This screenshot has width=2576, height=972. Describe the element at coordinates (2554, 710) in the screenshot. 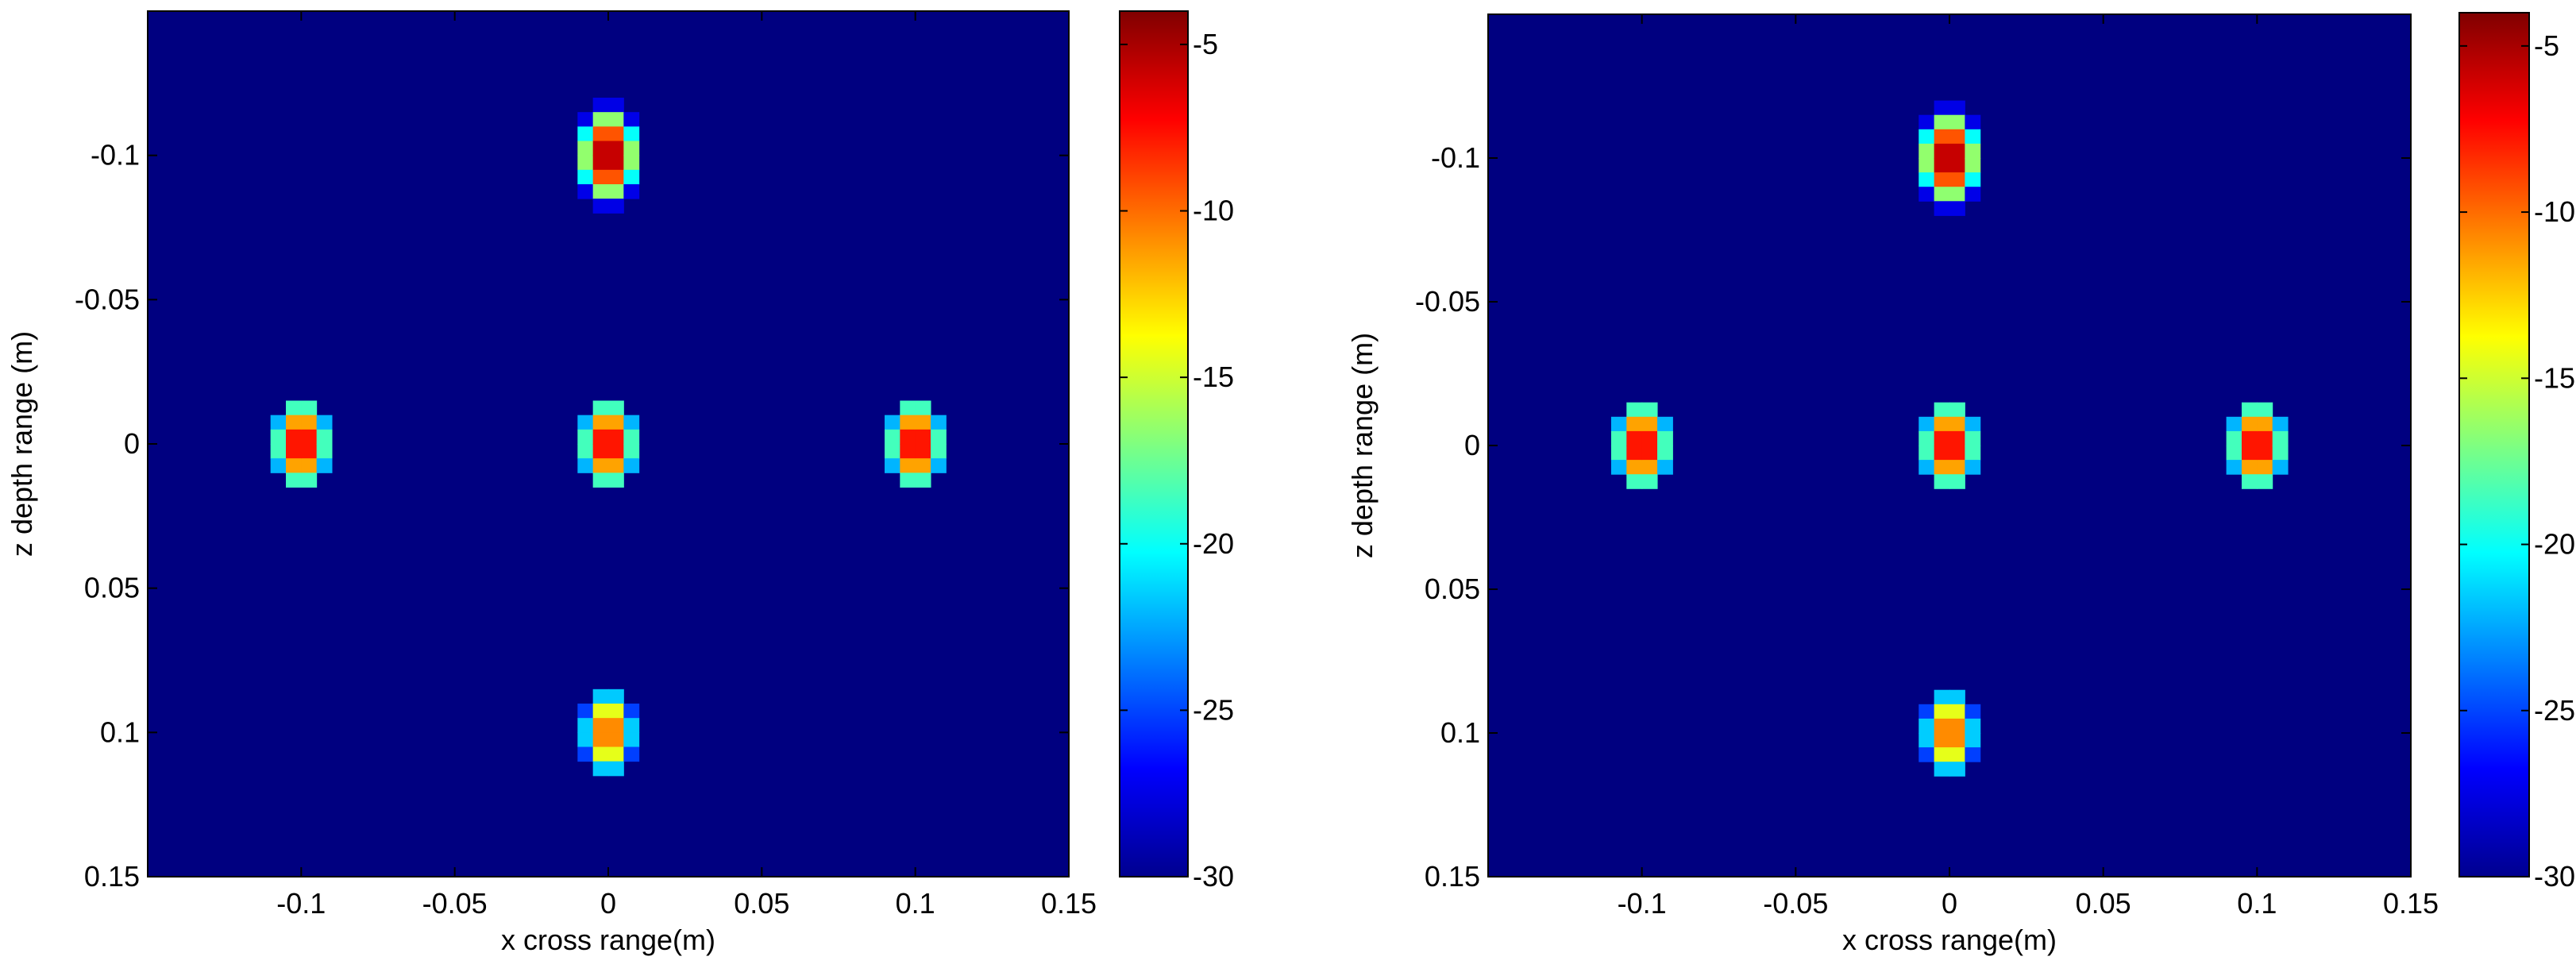

I see `colorbar-tick-label: -25` at that location.